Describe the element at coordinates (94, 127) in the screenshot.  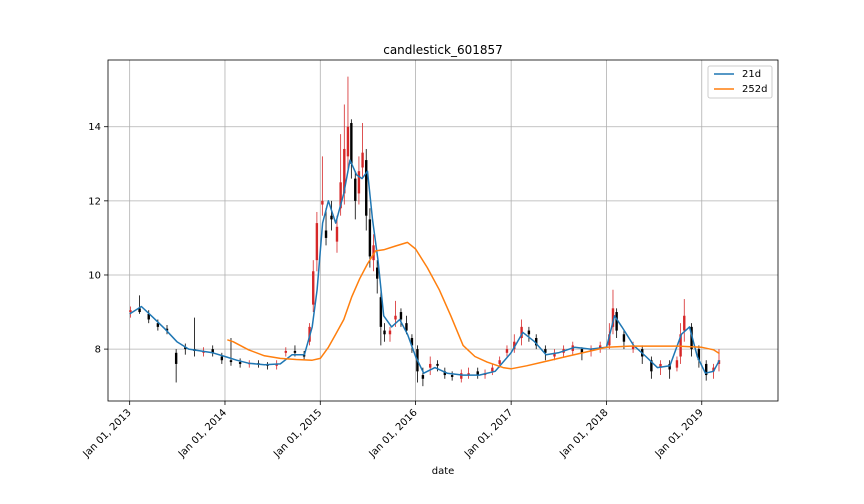
I see `y-tick-label: 14` at that location.